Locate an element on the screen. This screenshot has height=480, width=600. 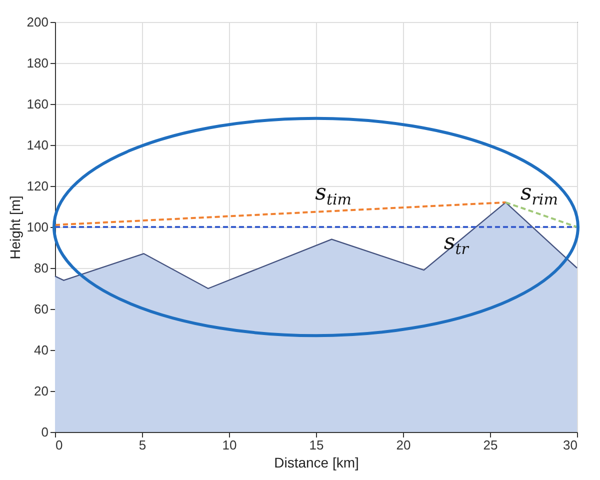
y-axis-title: Height [m] is located at coordinates (14, 228).